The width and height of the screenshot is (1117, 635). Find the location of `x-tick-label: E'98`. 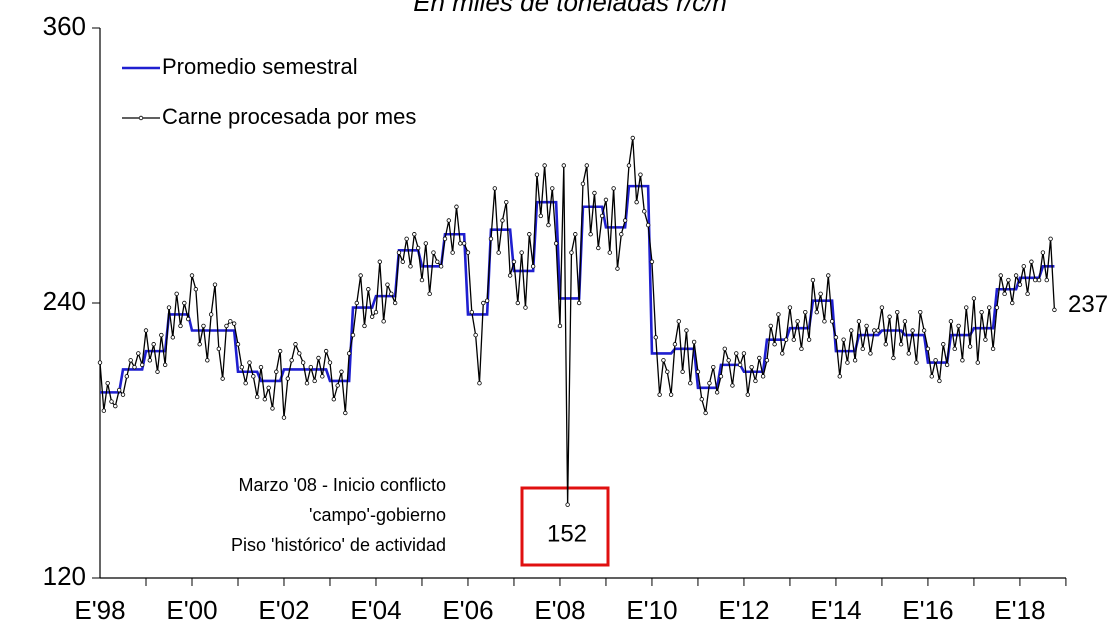

x-tick-label: E'98 is located at coordinates (99, 610).